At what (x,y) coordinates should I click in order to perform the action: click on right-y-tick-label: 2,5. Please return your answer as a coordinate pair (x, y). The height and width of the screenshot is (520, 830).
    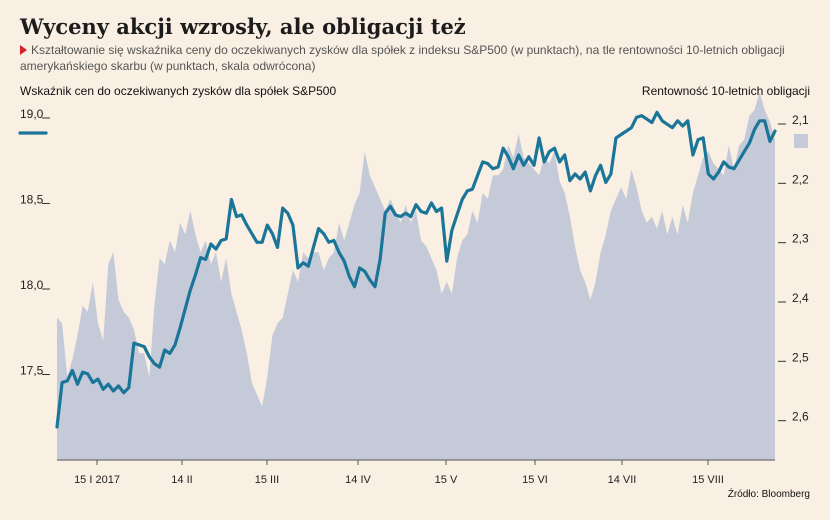
    Looking at the image, I should click on (800, 357).